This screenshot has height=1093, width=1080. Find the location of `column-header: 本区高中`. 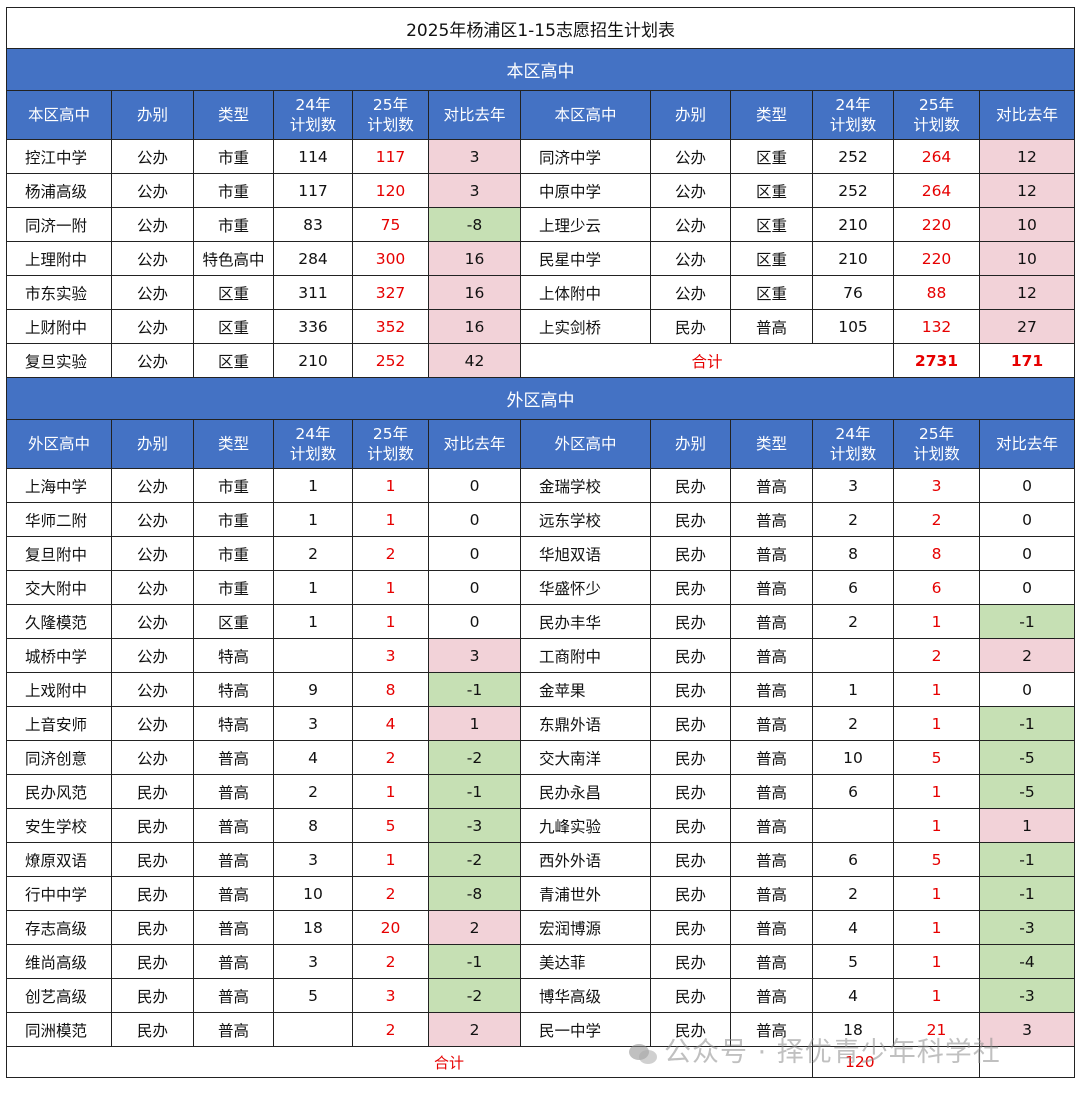

column-header: 本区高中 is located at coordinates (585, 115).